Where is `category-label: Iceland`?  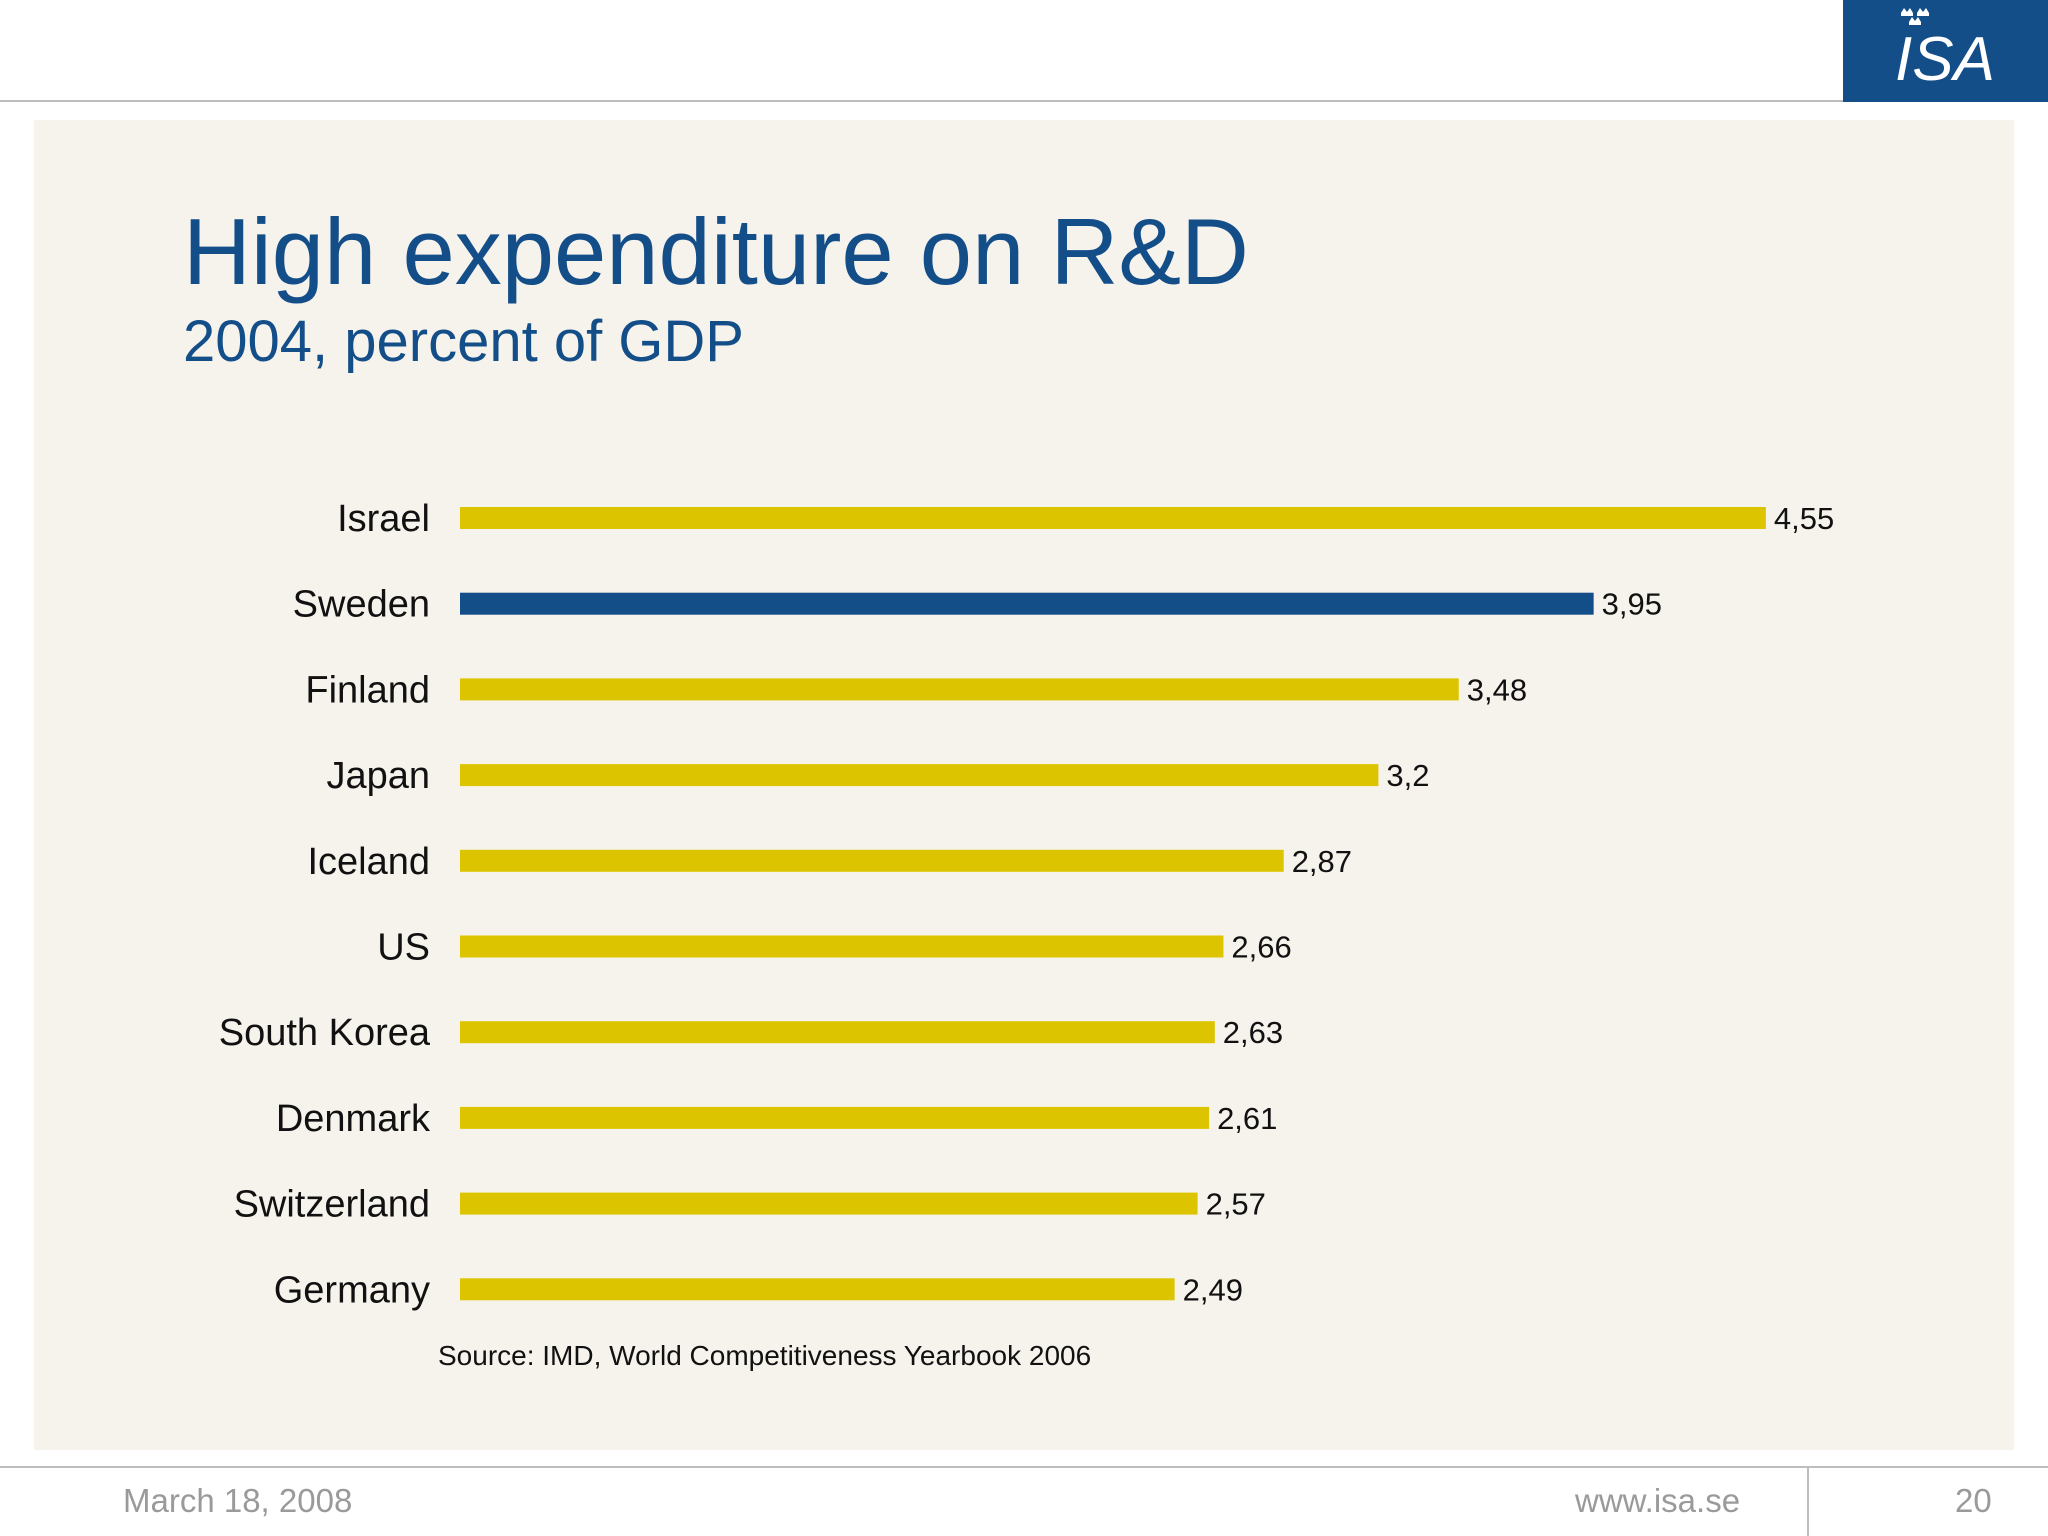
category-label: Iceland is located at coordinates (368, 862).